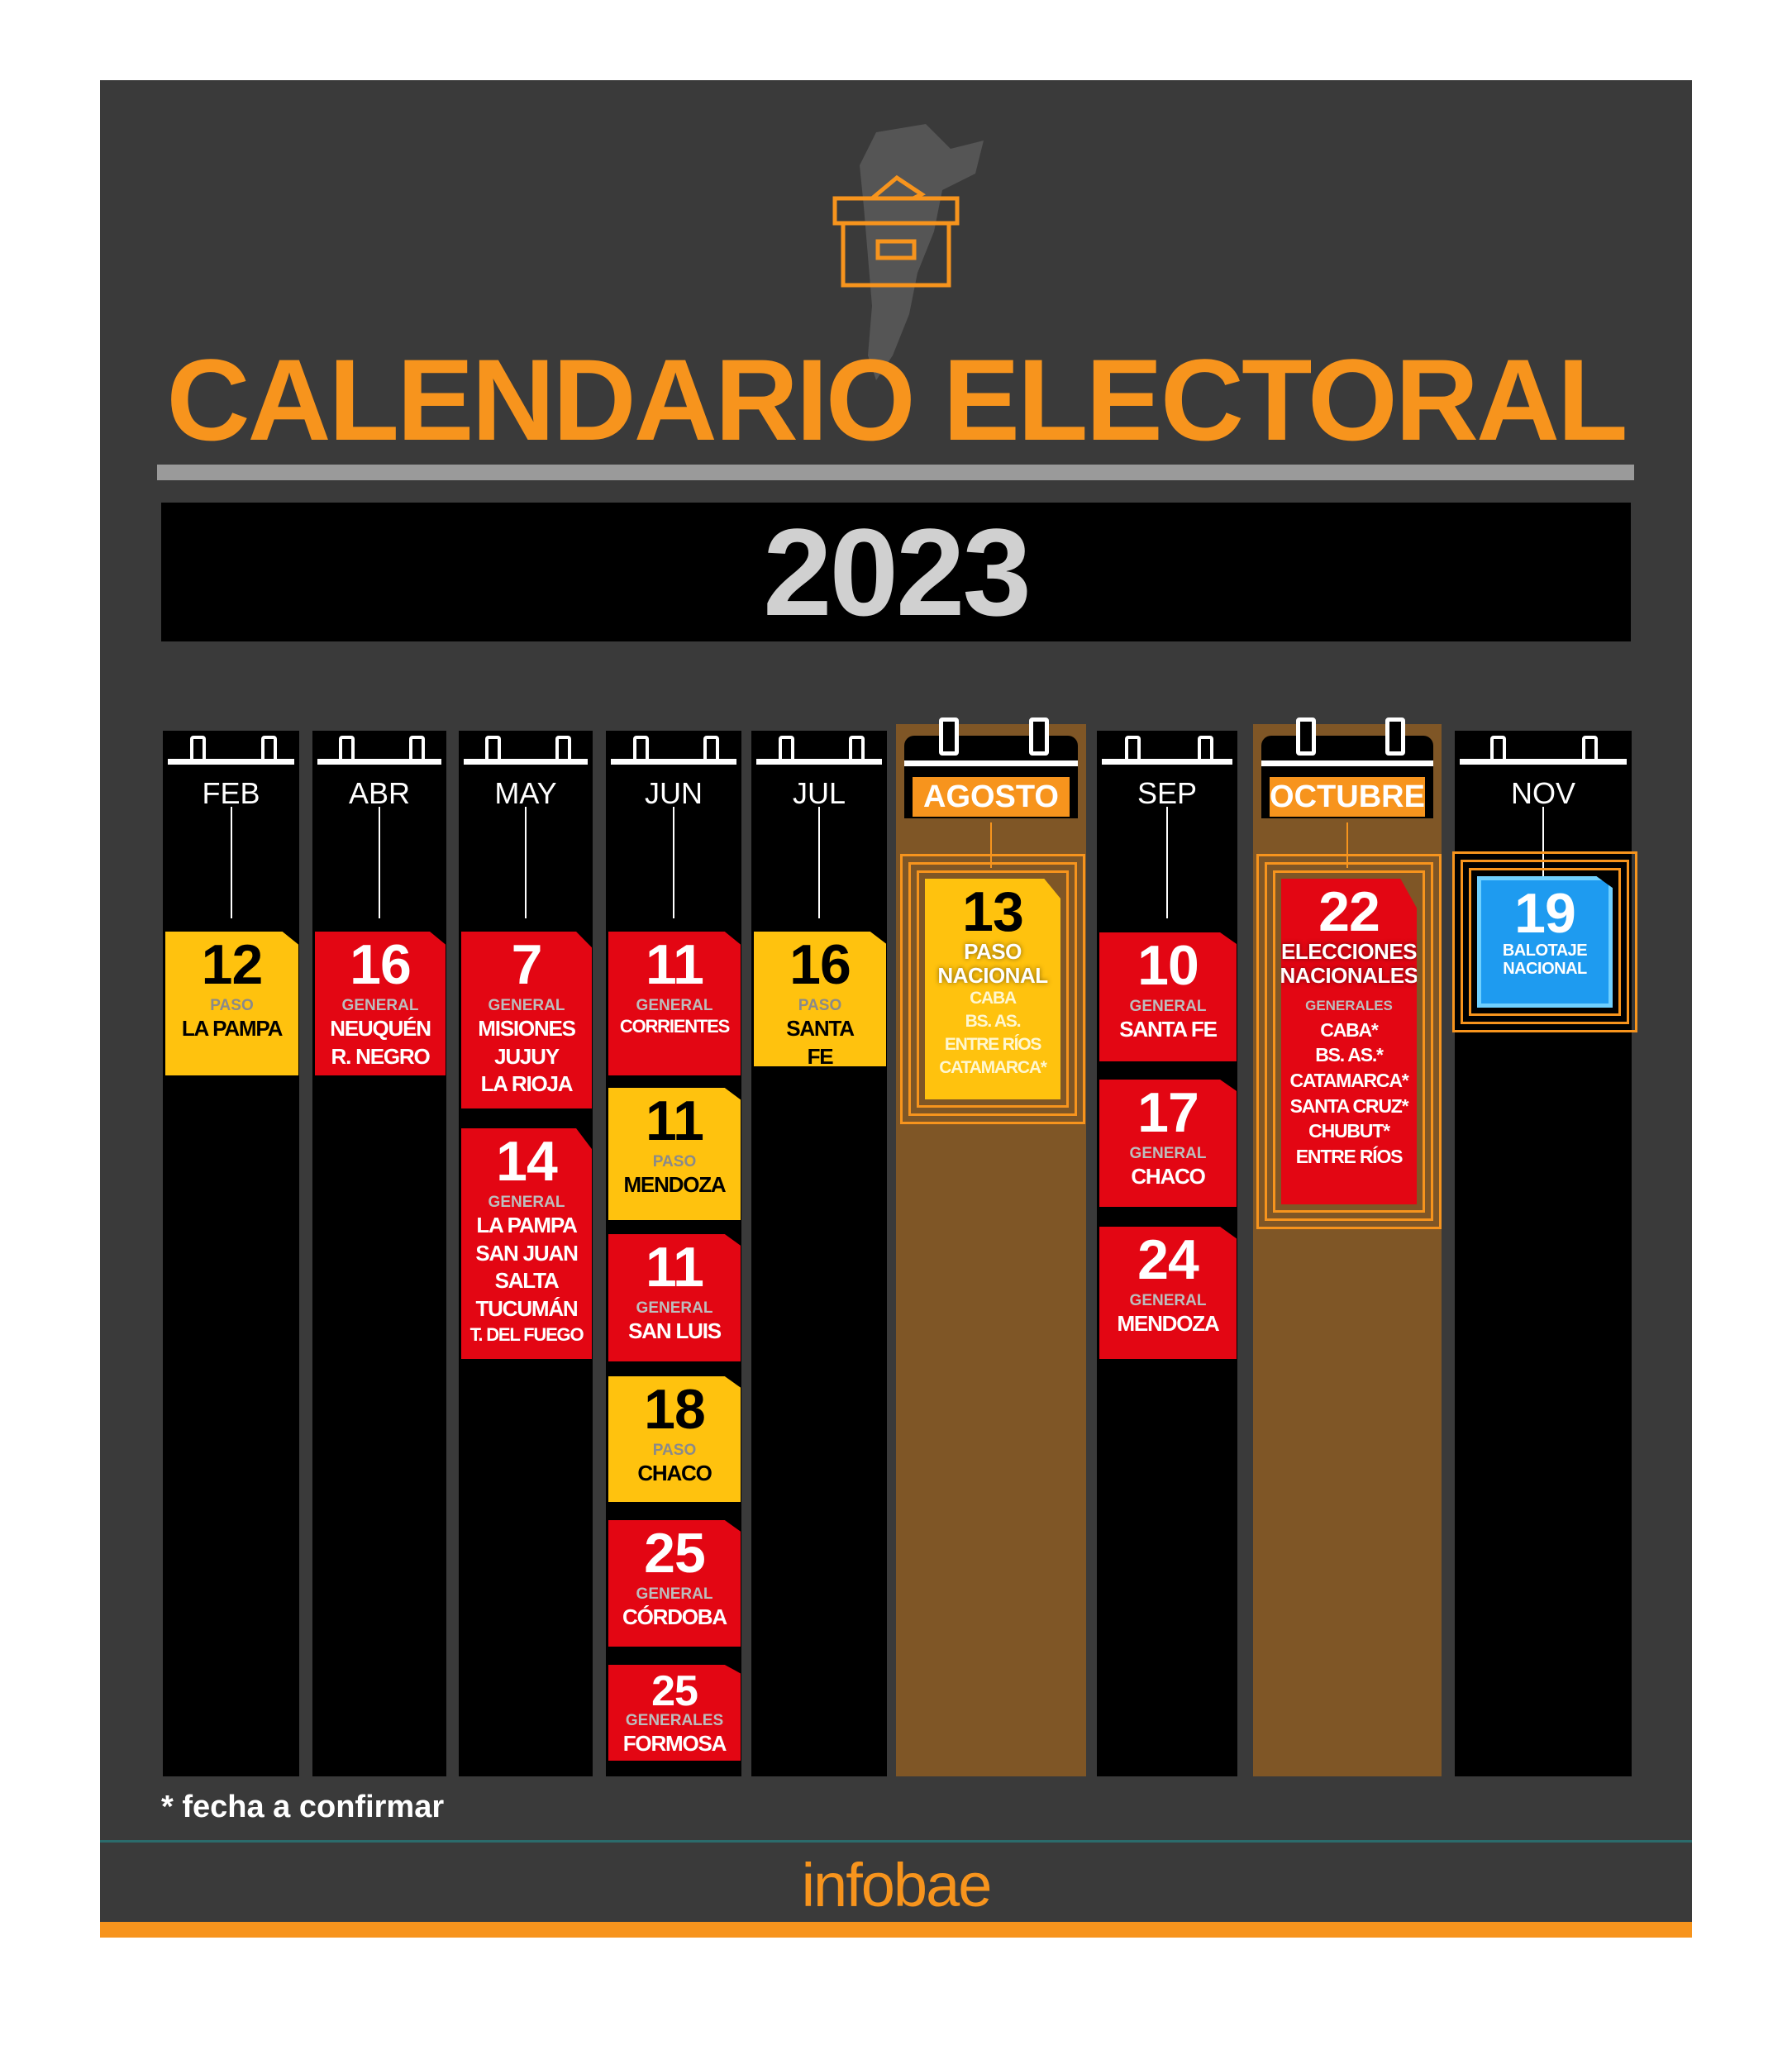 The width and height of the screenshot is (1792, 2050). Describe the element at coordinates (674, 1297) in the screenshot. I see `election-card: 11 GENERAL SAN LUIS` at that location.